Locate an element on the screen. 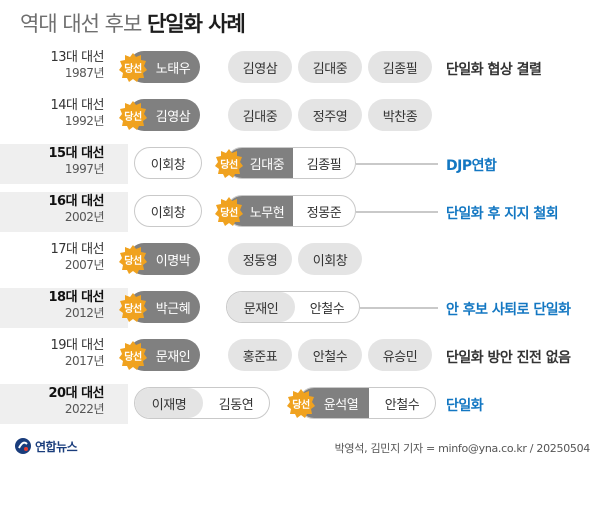  title-light: 역대 대선 후보 is located at coordinates (81, 24).